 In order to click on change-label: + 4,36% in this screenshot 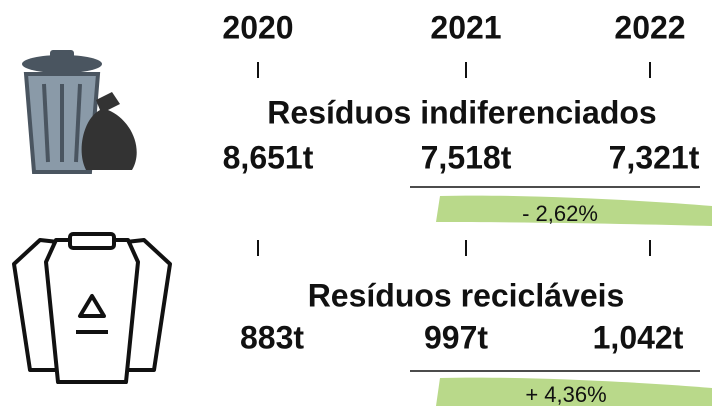, I will do `click(565, 394)`.